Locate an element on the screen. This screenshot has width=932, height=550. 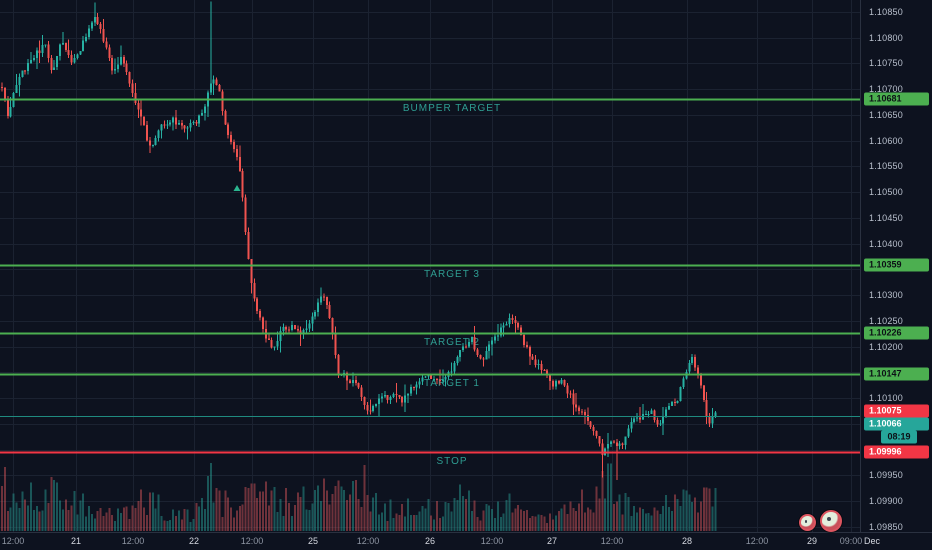
active-price-label: 1.10066 is located at coordinates (896, 424).